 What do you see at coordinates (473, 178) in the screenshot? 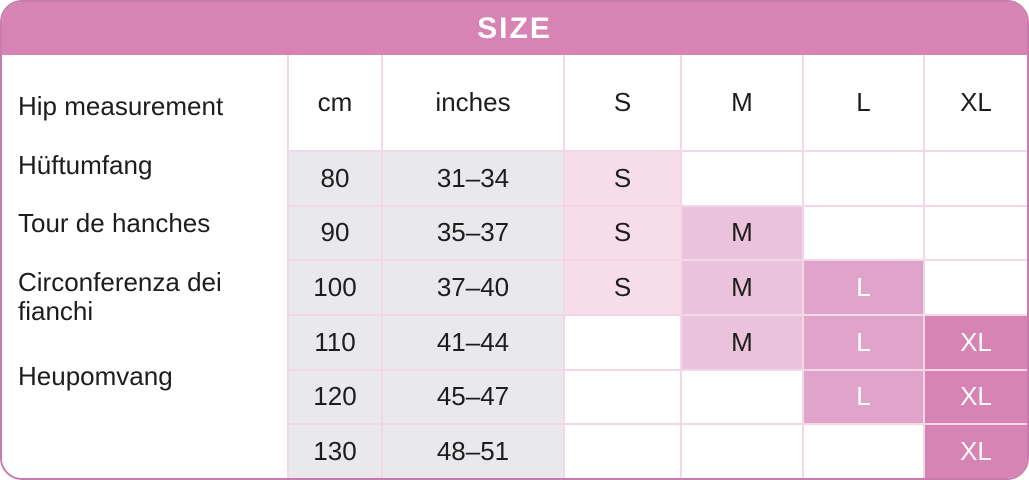
I see `inches-value: 31–34` at bounding box center [473, 178].